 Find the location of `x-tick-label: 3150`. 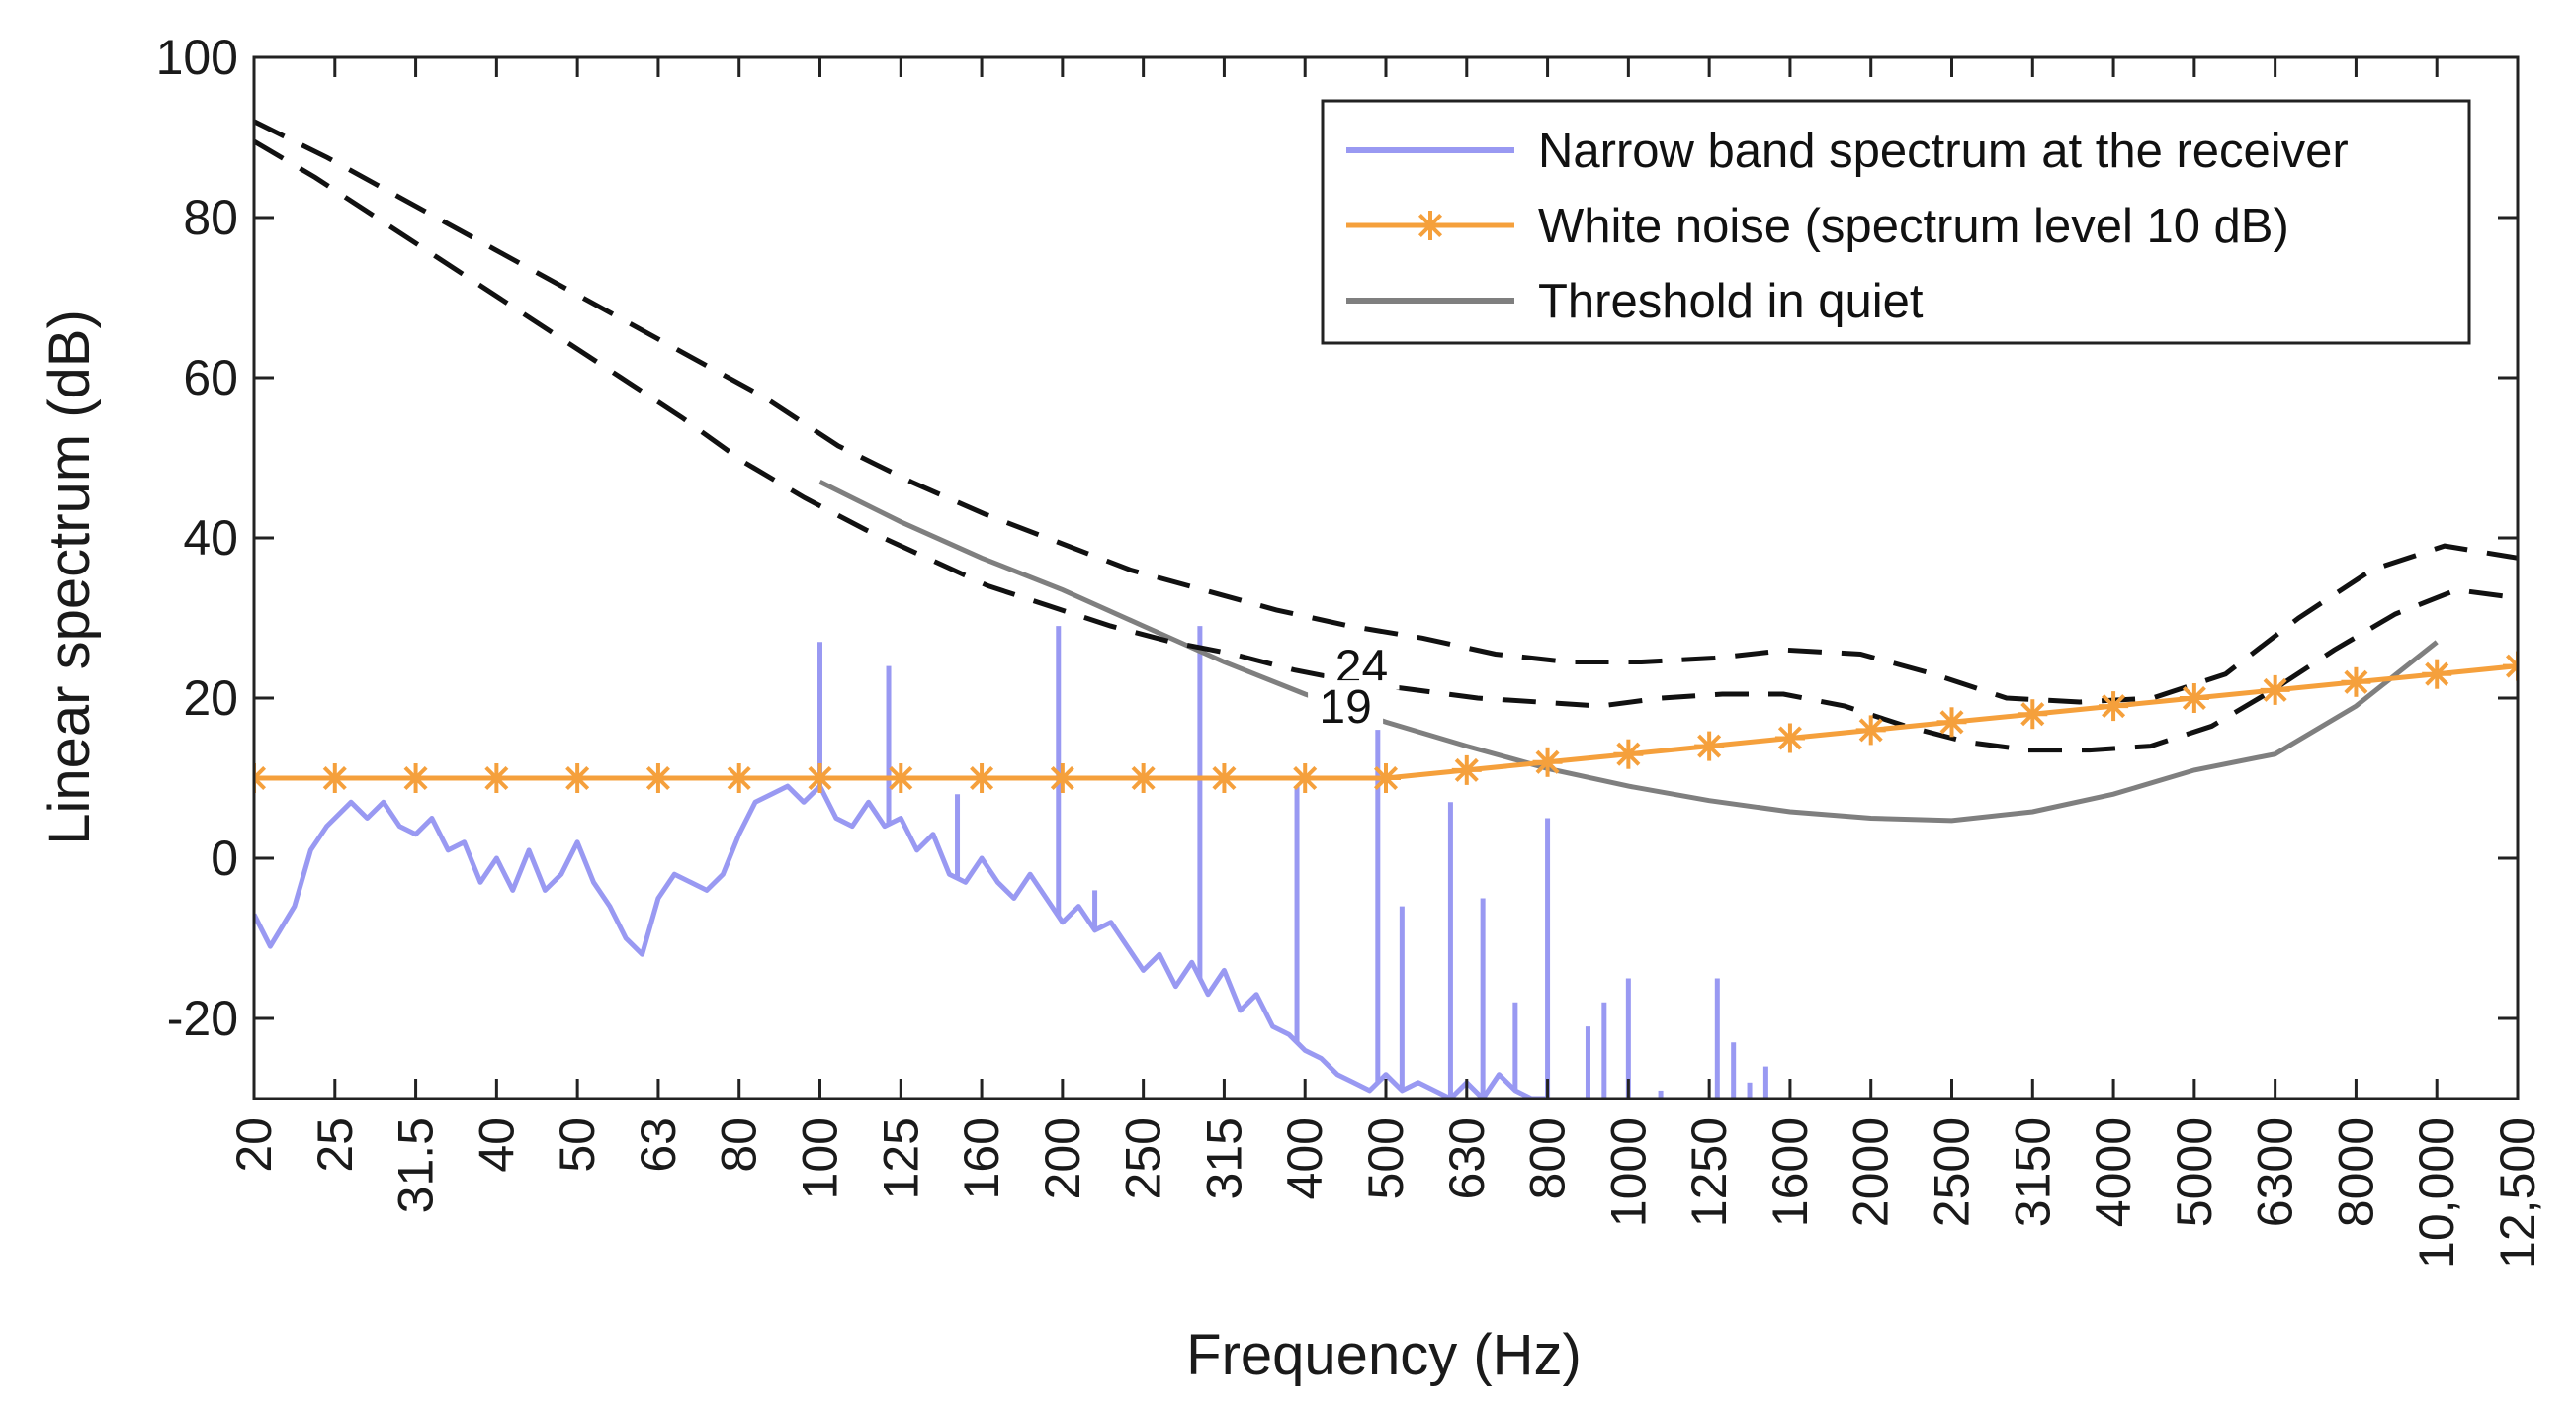

x-tick-label: 3150 is located at coordinates (2032, 1172).